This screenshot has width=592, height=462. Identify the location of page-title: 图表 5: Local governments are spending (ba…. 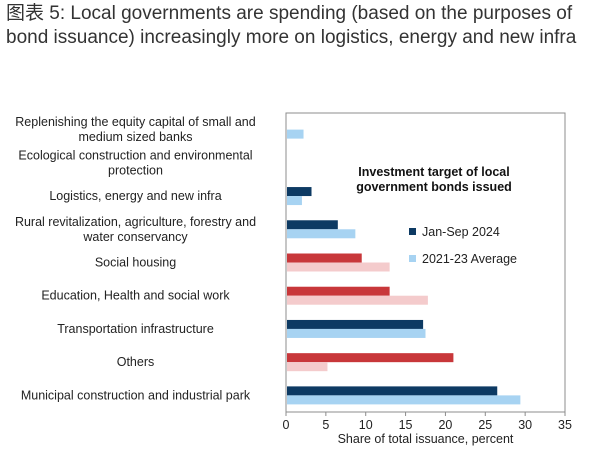
(291, 25).